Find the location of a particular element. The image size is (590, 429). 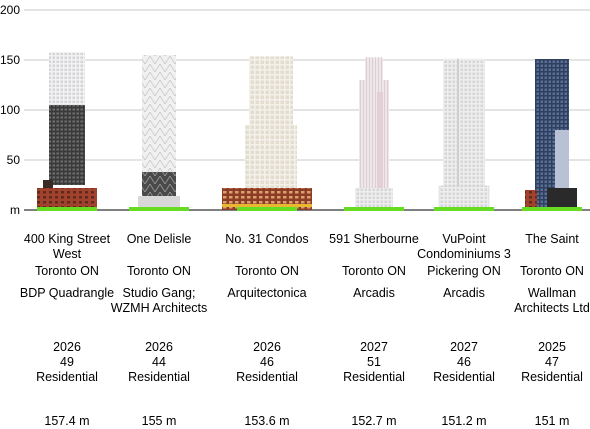

building-year: 2025 is located at coordinates (552, 347).